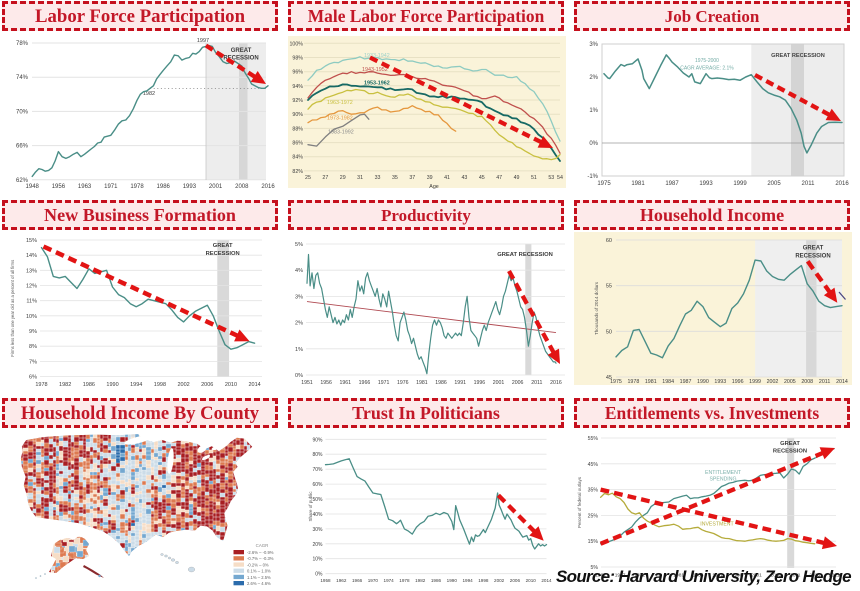 The width and height of the screenshot is (860, 591). What do you see at coordinates (297, 172) in the screenshot?
I see `svg-text: 82%` at bounding box center [297, 172].